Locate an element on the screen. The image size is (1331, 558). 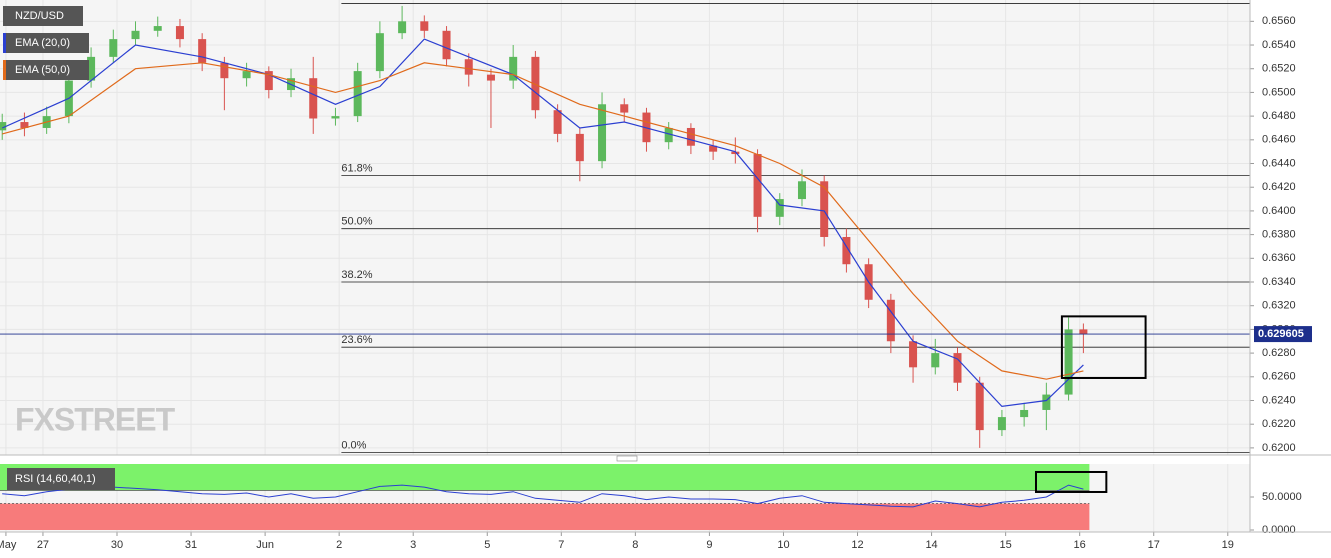
y-tick-label: 0.6360 is located at coordinates (1279, 258).